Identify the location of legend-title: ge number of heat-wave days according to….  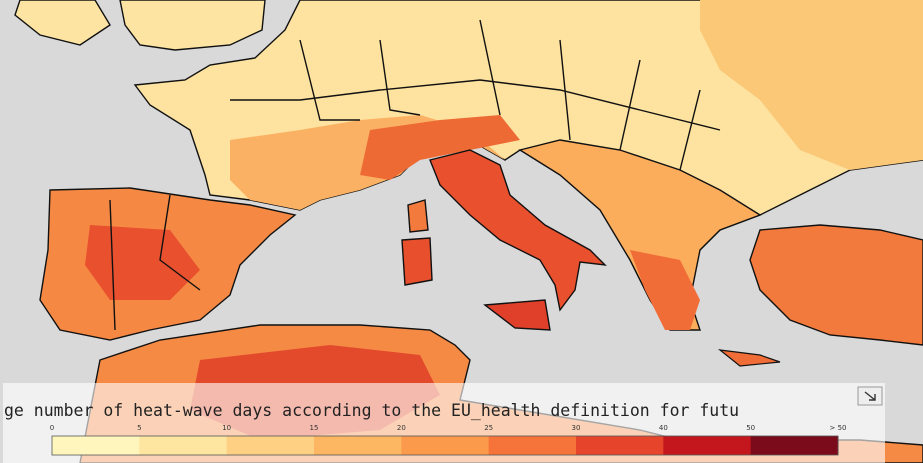
(371, 410).